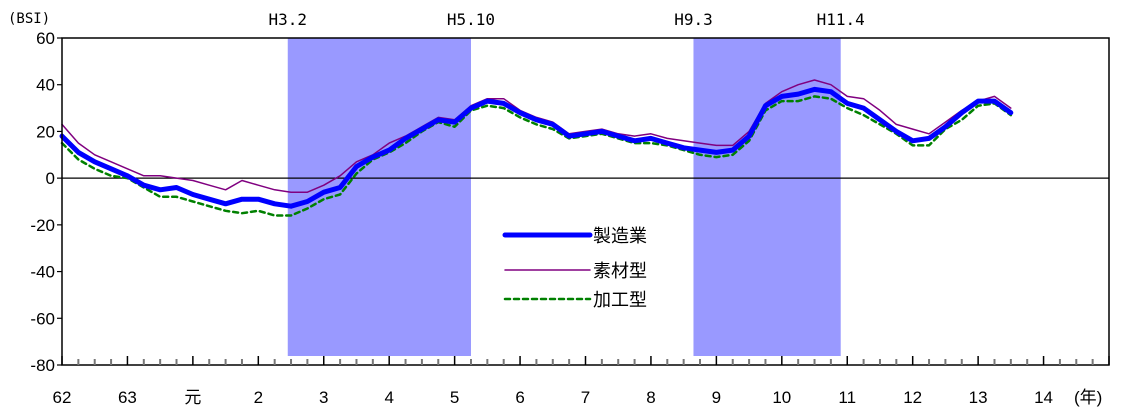 Image resolution: width=1127 pixels, height=410 pixels. Describe the element at coordinates (192, 397) in the screenshot. I see `x-tick-label-2: 元` at that location.